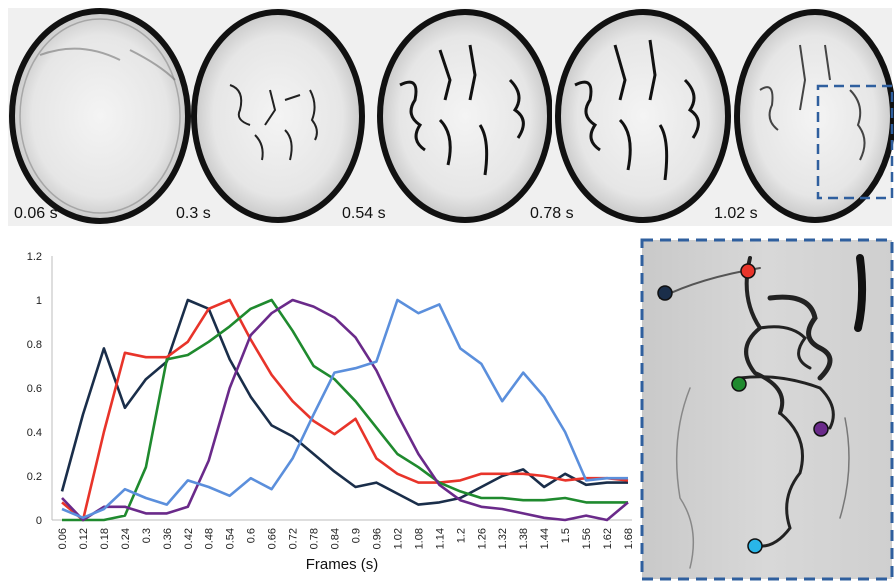 The width and height of the screenshot is (894, 581). Describe the element at coordinates (364, 213) in the screenshot. I see `frame-label-3: 0.54 s` at that location.